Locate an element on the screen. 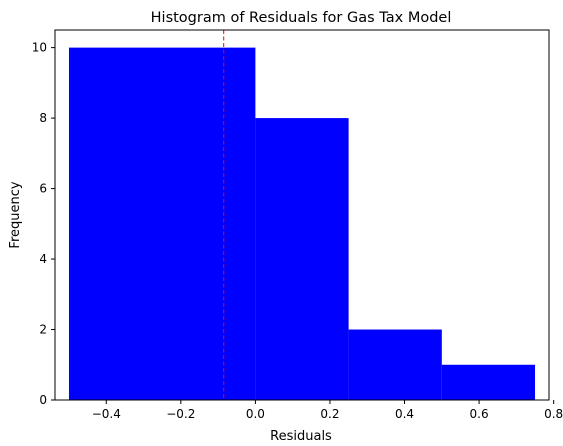 This screenshot has height=446, width=563. x-tick-label: 0.4 is located at coordinates (404, 414).